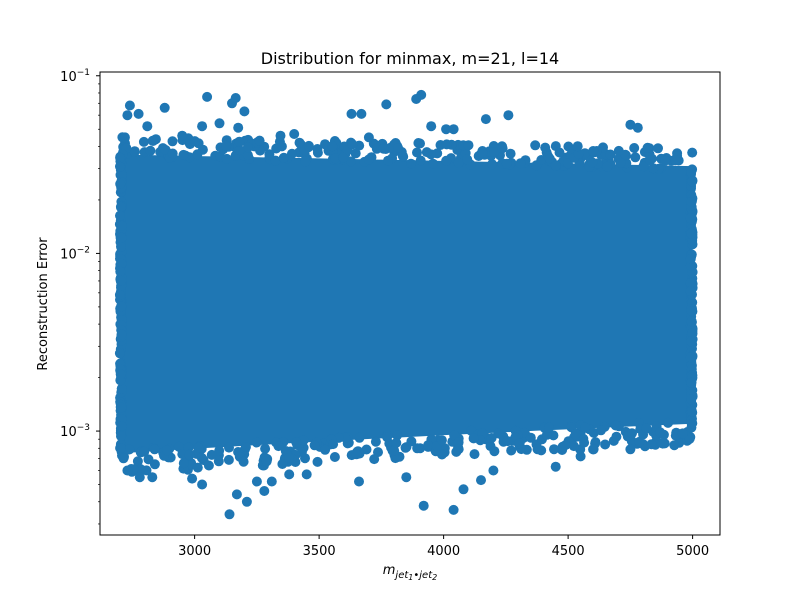 This screenshot has height=600, width=800. I want to click on y-tick-label: 10⁻², so click(75, 253).